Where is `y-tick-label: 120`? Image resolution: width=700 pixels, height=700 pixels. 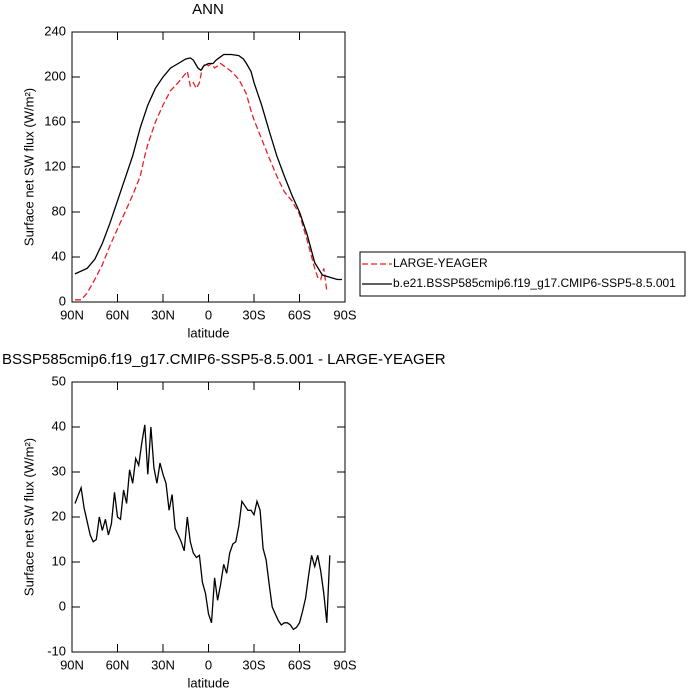 y-tick-label: 120 is located at coordinates (55, 165).